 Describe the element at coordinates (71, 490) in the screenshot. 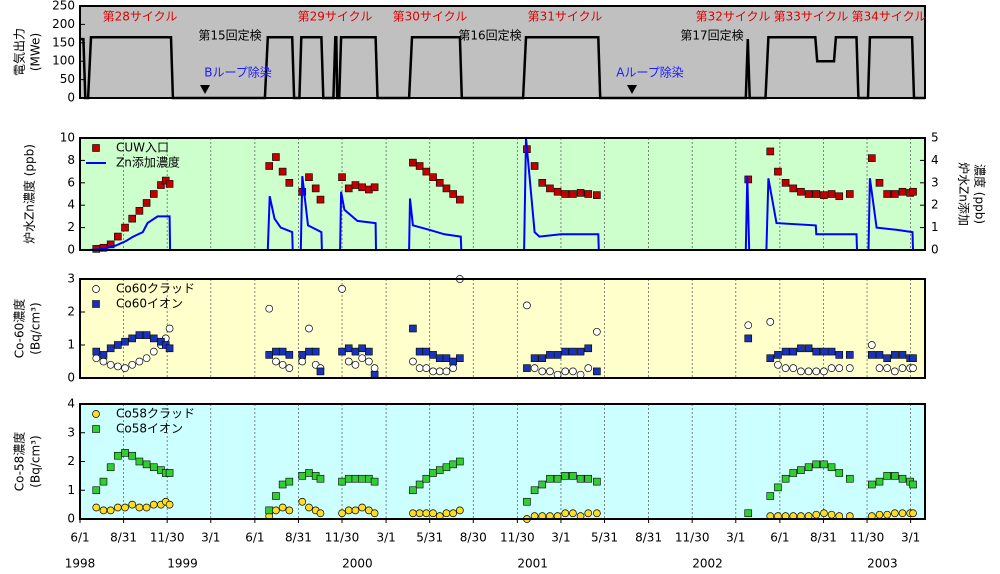

I see `y-tick-label: 1` at that location.